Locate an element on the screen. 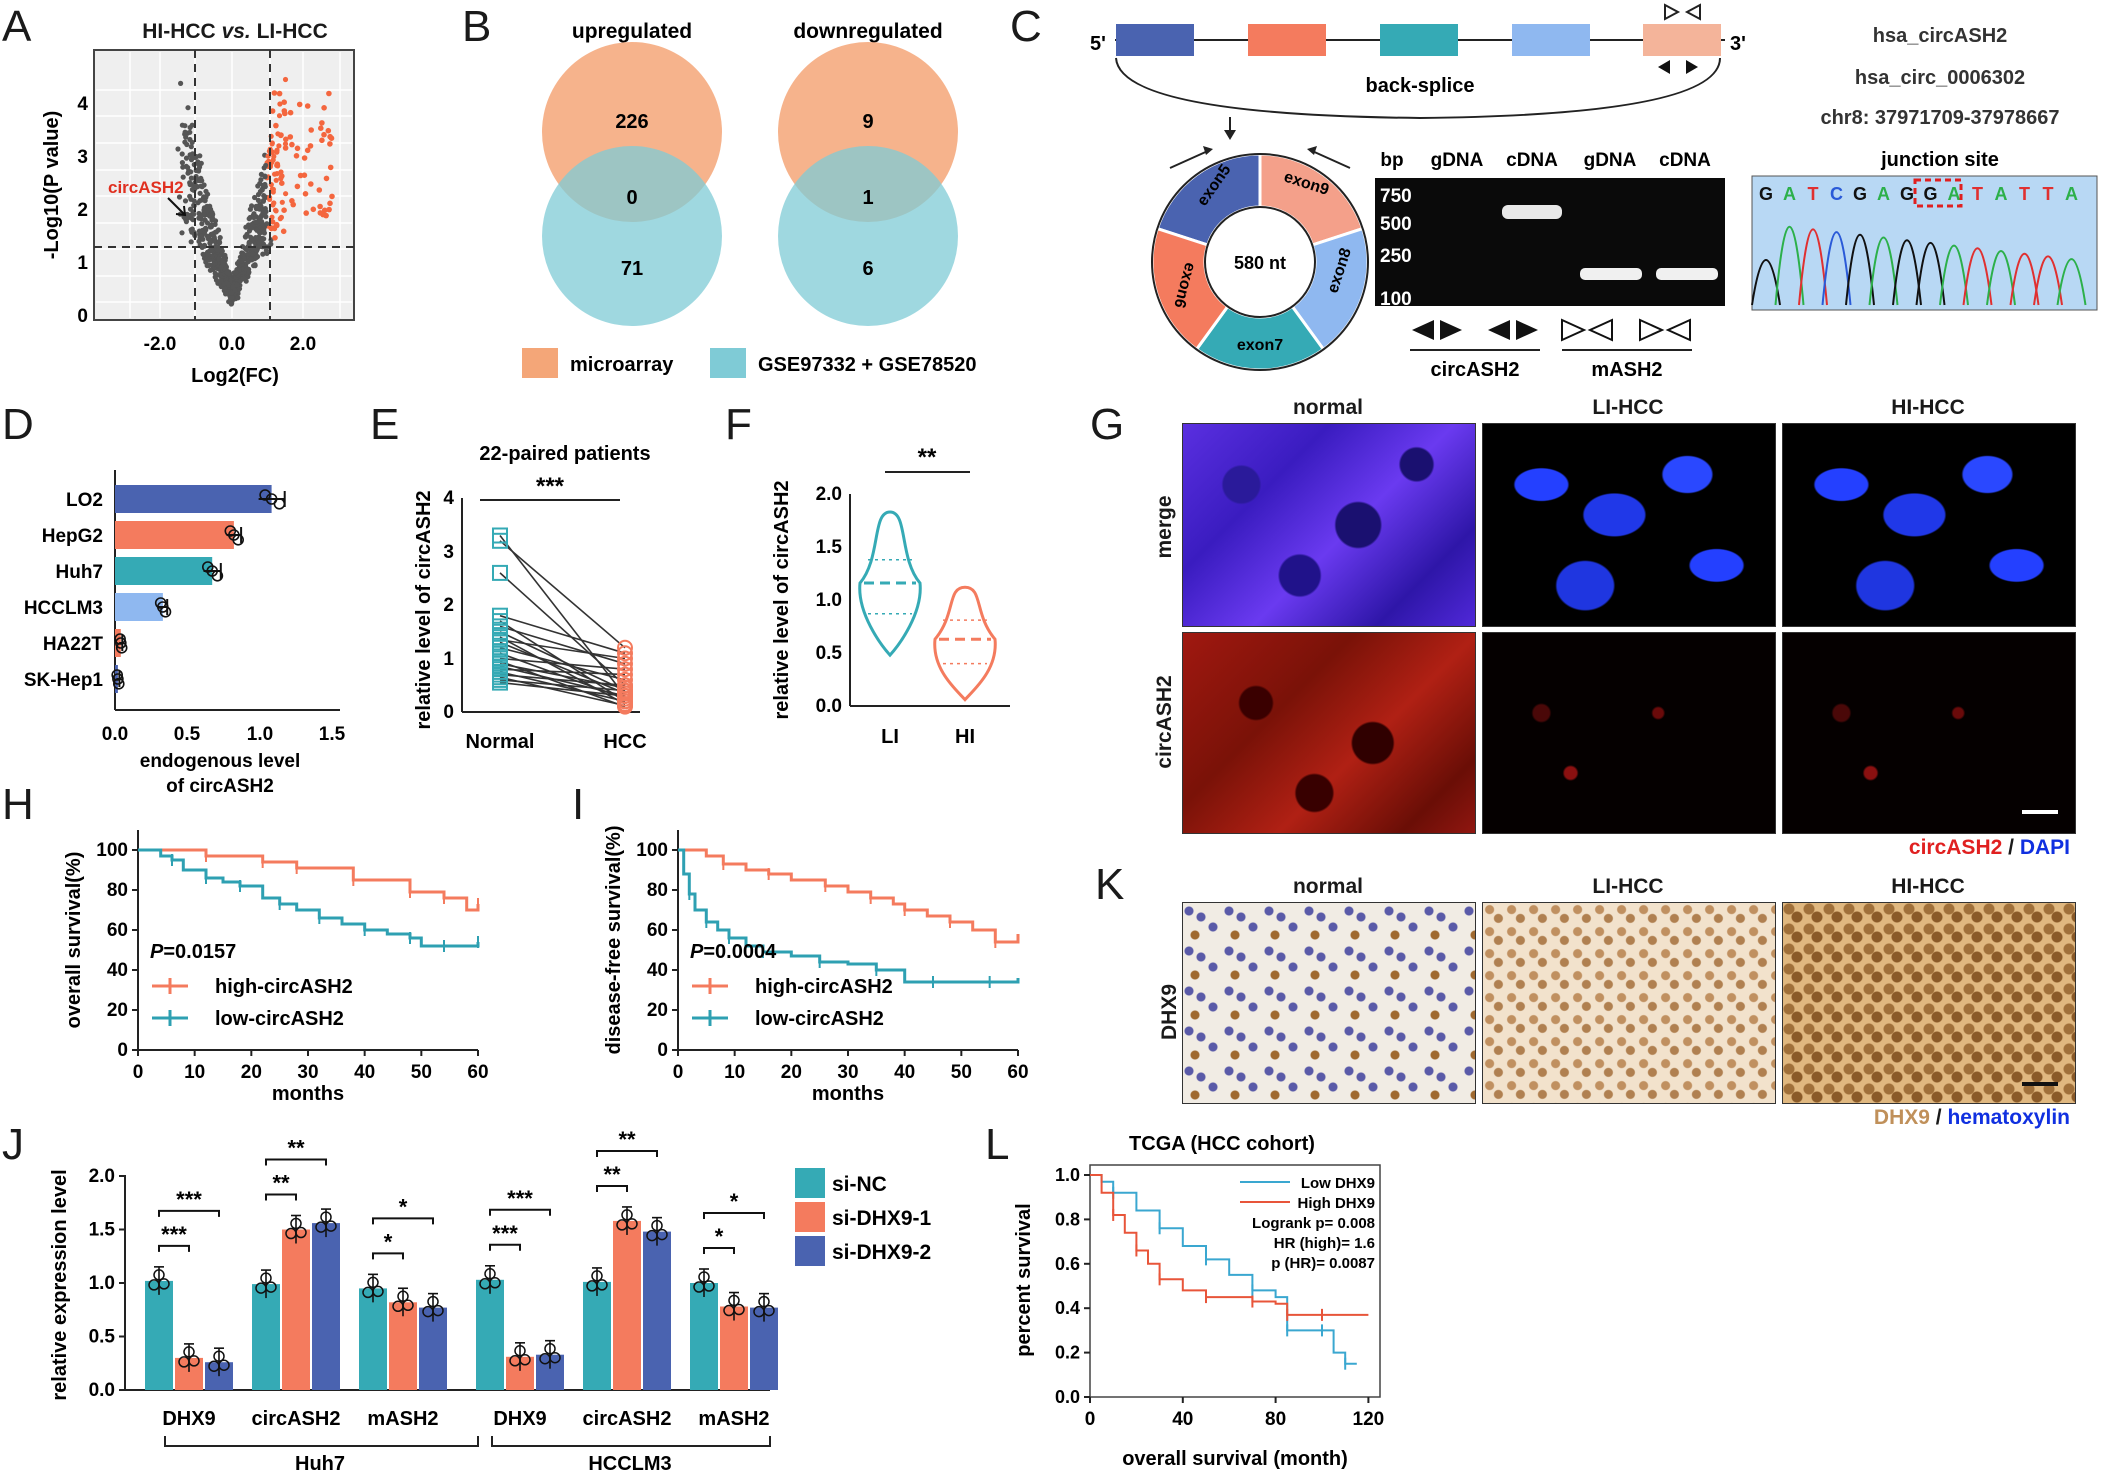 Image resolution: width=2109 pixels, height=1477 pixels. km-ytick: 0.6 is located at coordinates (1067, 1264).